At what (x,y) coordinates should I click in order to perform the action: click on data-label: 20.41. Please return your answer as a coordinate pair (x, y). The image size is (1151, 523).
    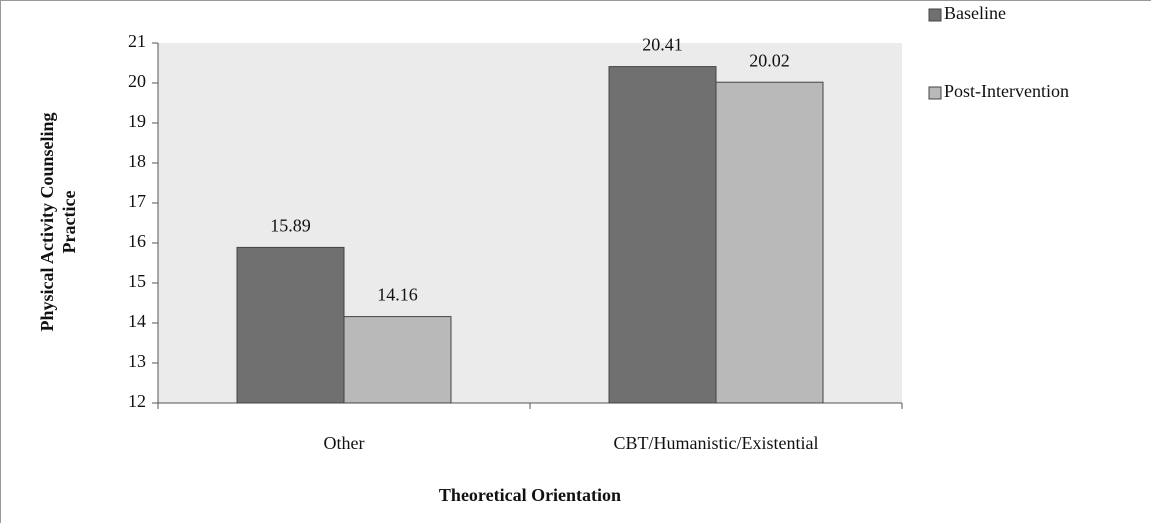
    Looking at the image, I should click on (662, 45).